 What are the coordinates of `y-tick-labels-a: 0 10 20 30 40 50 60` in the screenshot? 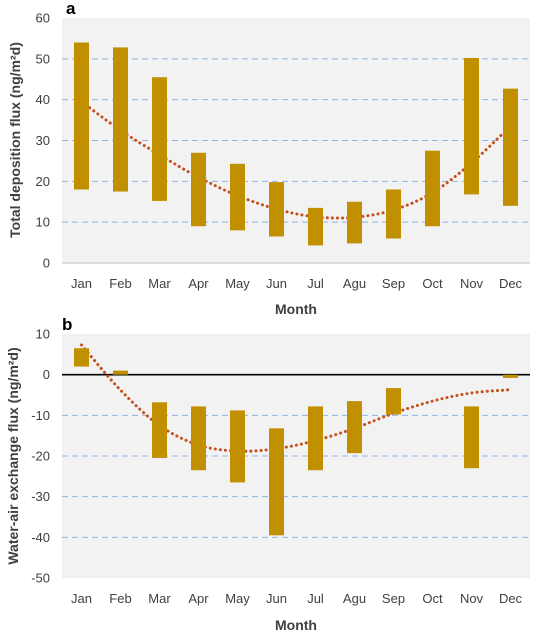 It's located at (43, 141).